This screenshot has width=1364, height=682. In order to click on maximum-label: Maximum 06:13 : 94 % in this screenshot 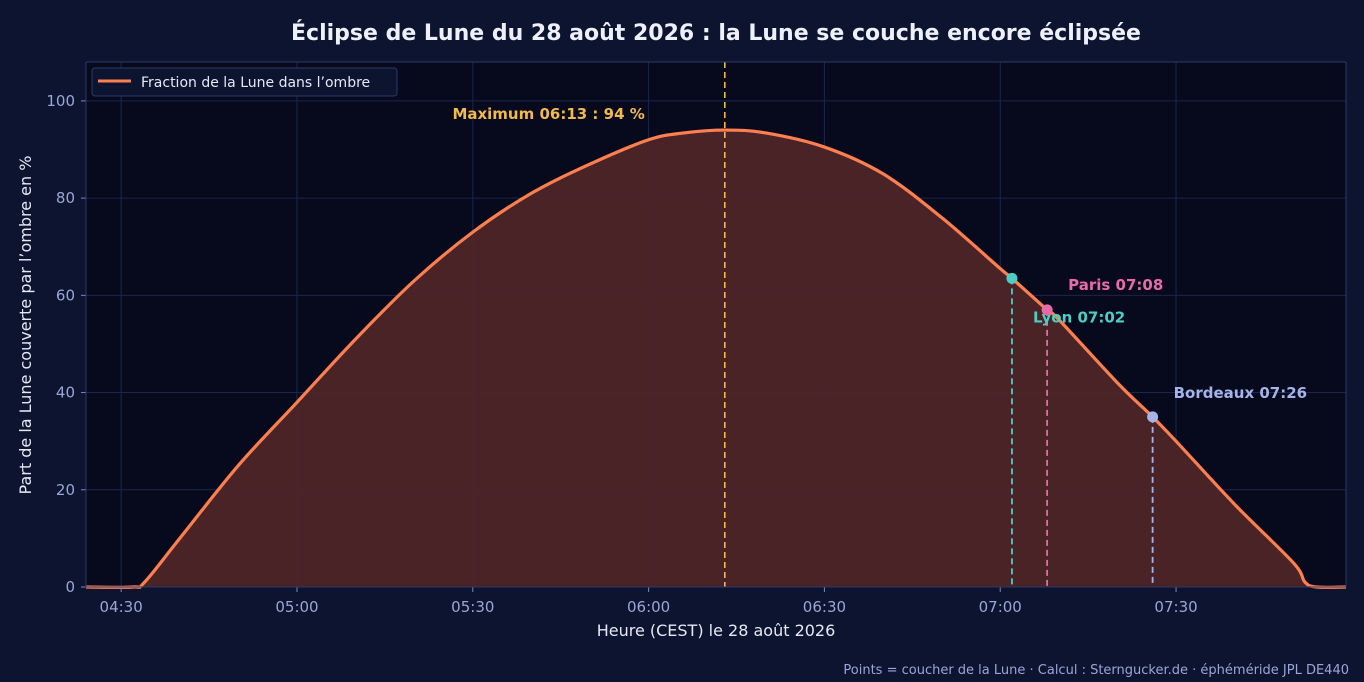, I will do `click(548, 114)`.